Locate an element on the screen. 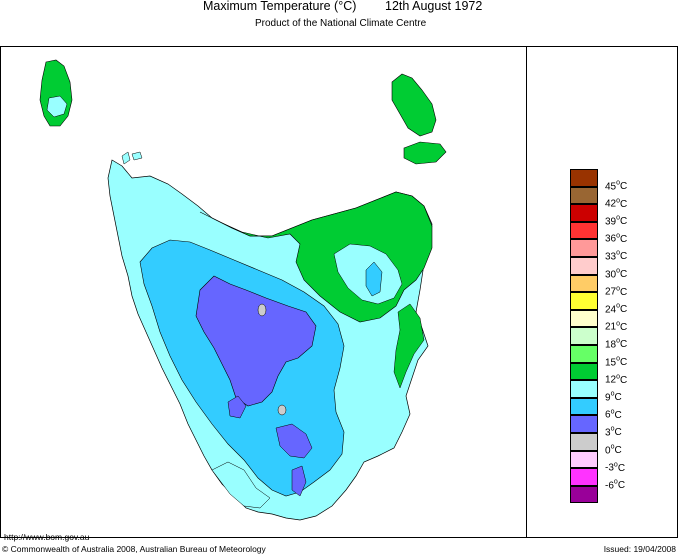 The height and width of the screenshot is (555, 680). legend-label: -3oC is located at coordinates (615, 467).